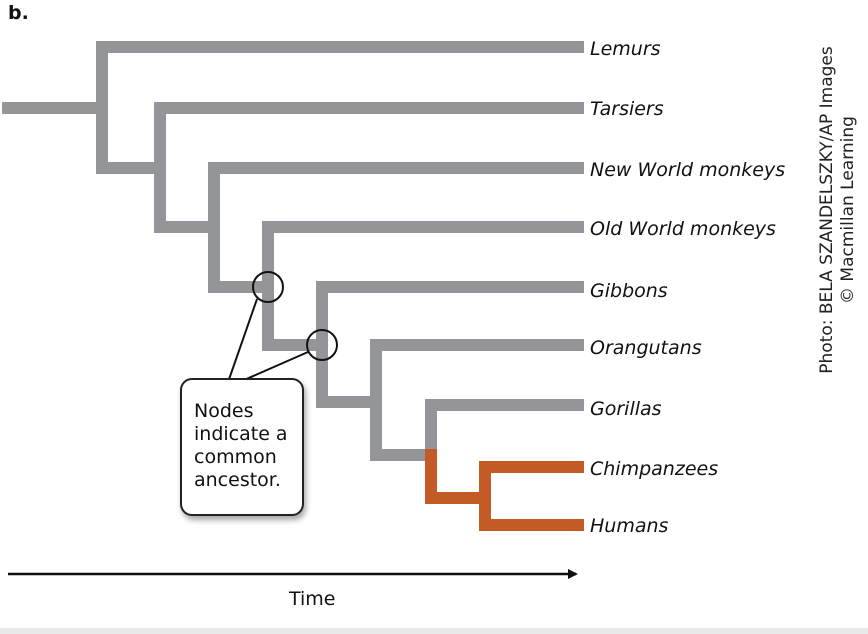  What do you see at coordinates (224, 411) in the screenshot?
I see `callout-line: Nodes` at bounding box center [224, 411].